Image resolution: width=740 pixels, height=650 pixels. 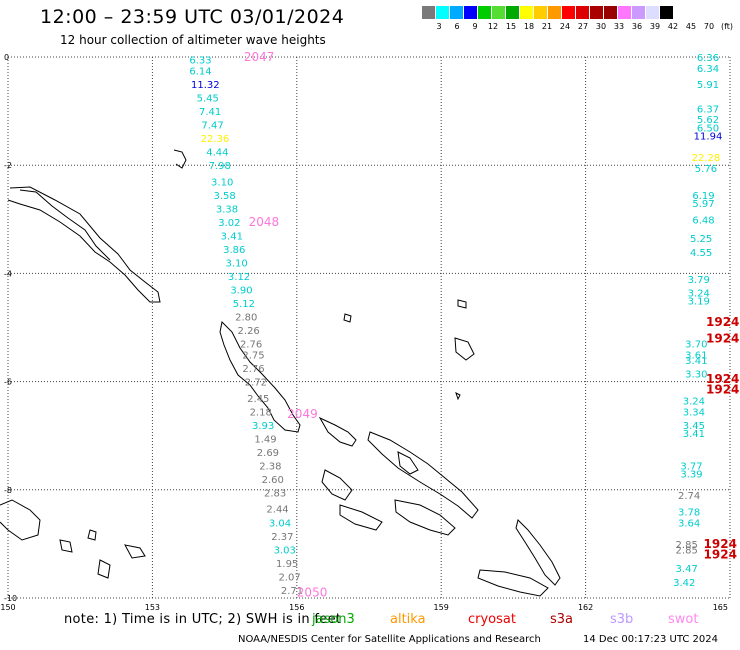 What do you see at coordinates (200, 61) in the screenshot?
I see `wave-height-label: 6.33` at bounding box center [200, 61].